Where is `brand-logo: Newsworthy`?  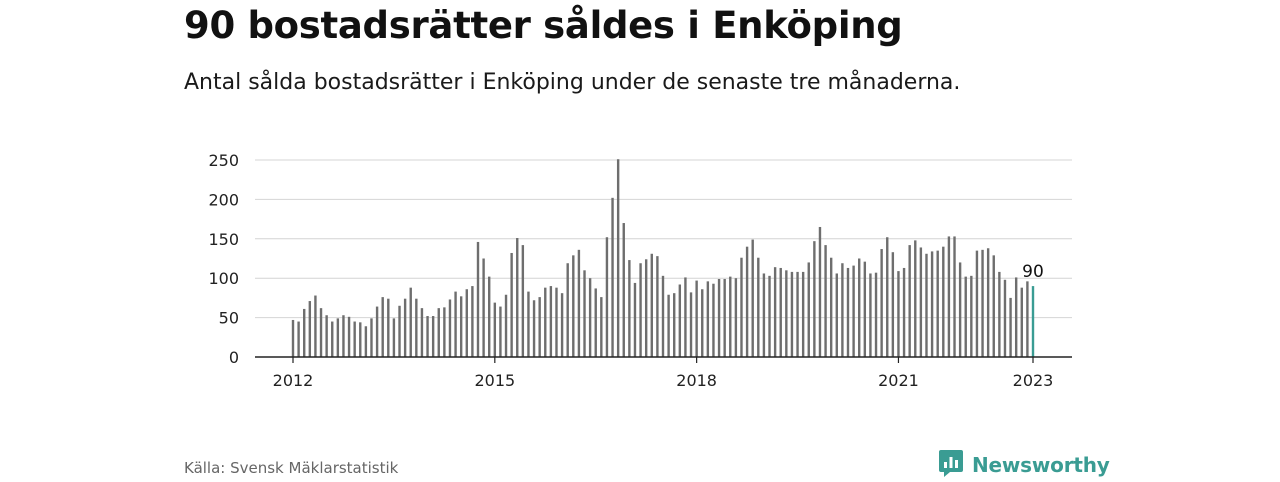 brand-logo: Newsworthy is located at coordinates (1024, 465).